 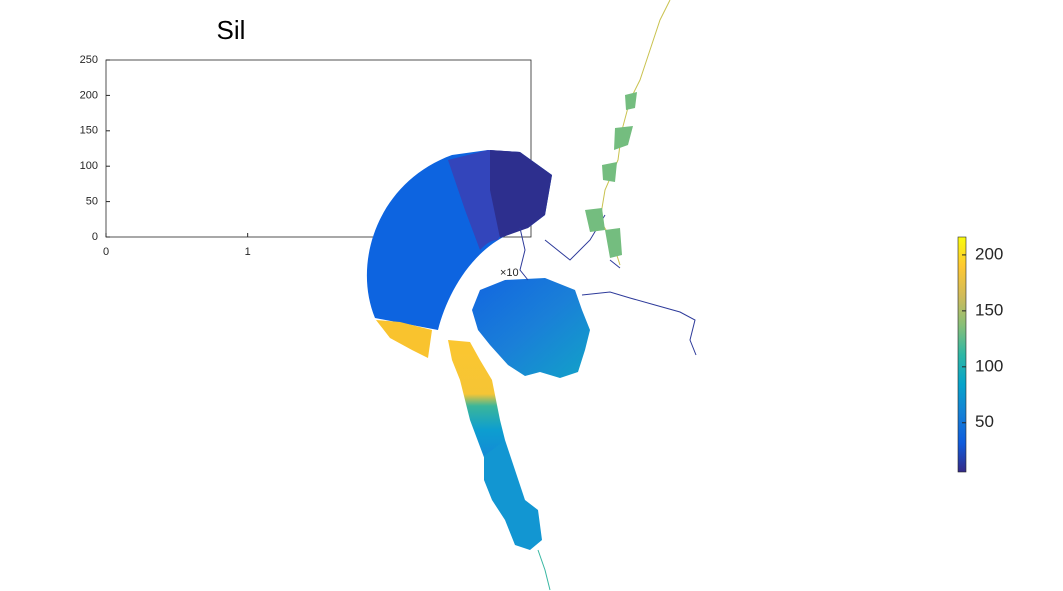 I want to click on sea-region, so click(x=521, y=194).